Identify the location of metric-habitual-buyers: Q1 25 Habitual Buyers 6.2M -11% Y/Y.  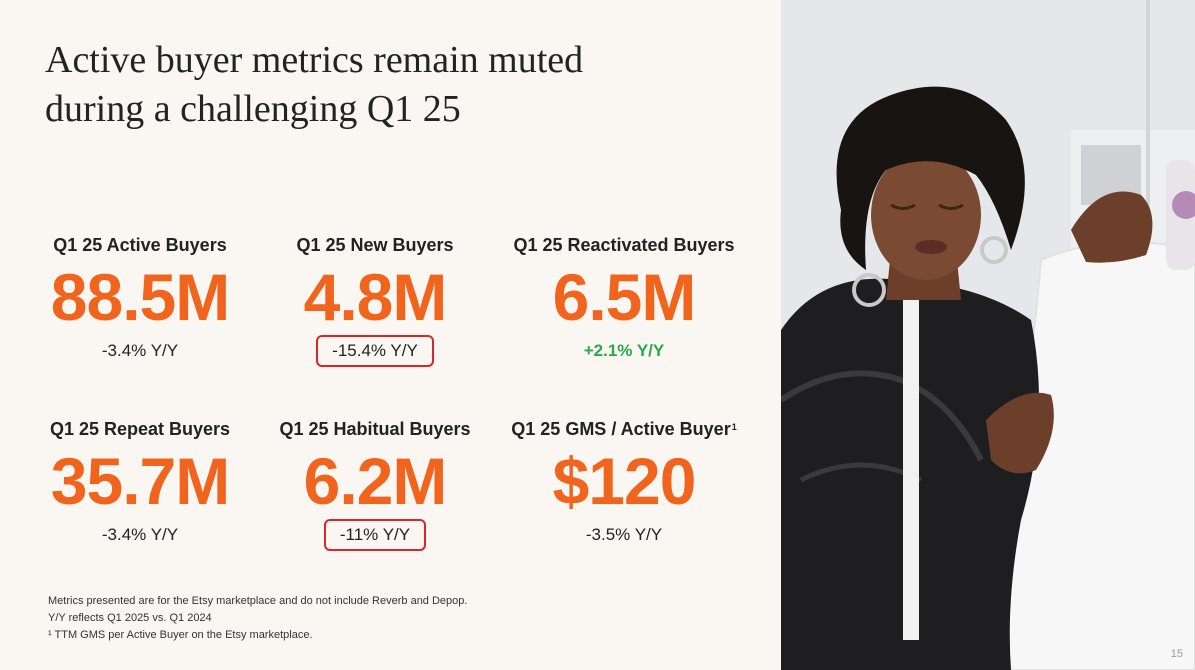
(375, 484).